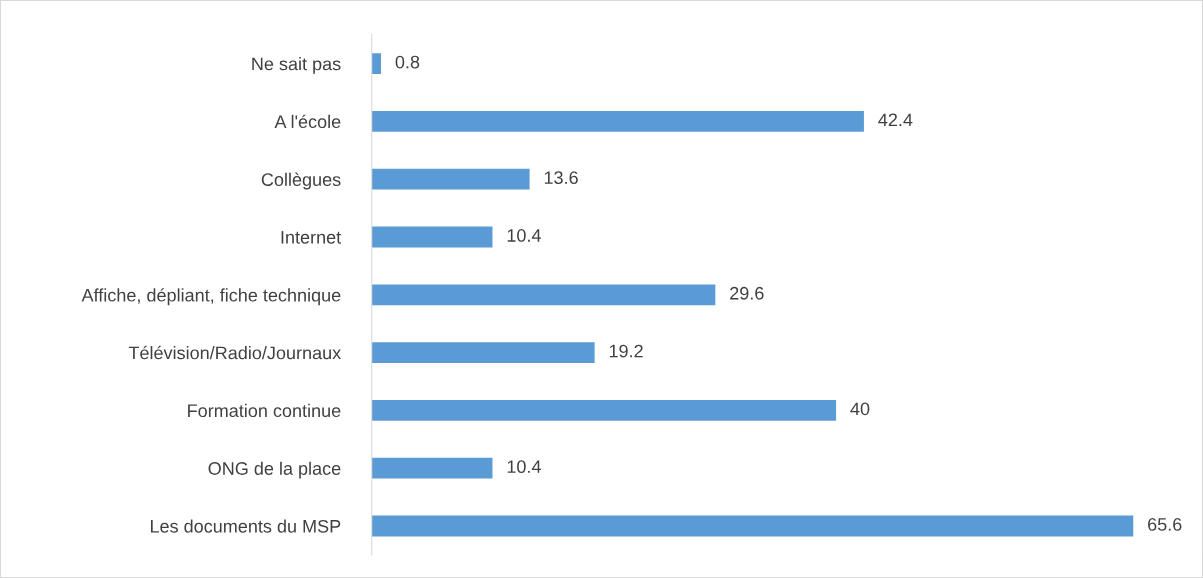 This screenshot has width=1203, height=578. Describe the element at coordinates (296, 65) in the screenshot. I see `y-tick-label: Ne sait pas` at that location.